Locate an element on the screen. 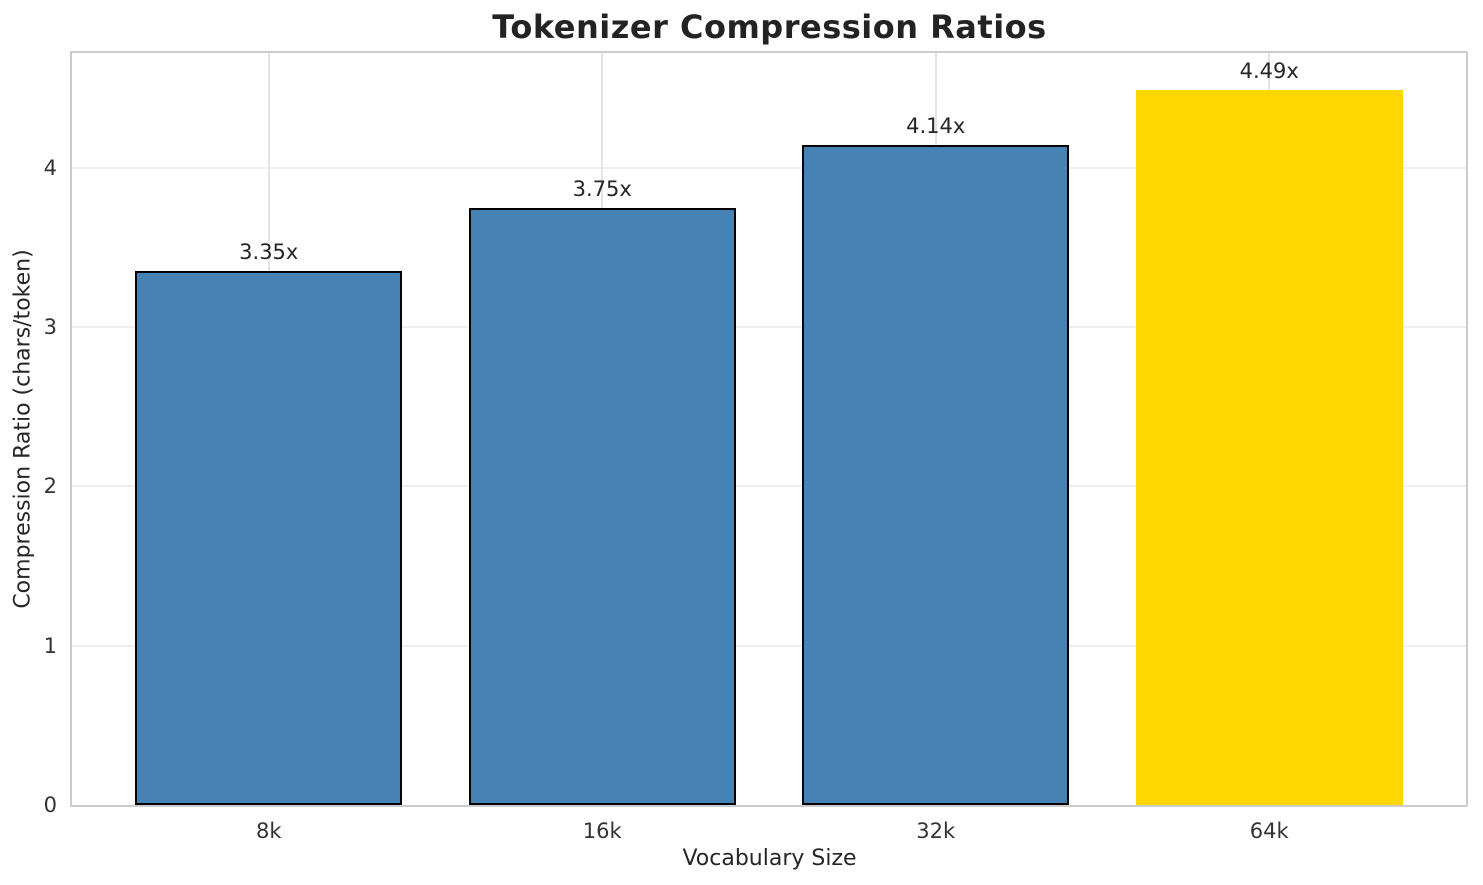 Image resolution: width=1483 pixels, height=885 pixels. y-tick-label-2: 2 is located at coordinates (50, 486).